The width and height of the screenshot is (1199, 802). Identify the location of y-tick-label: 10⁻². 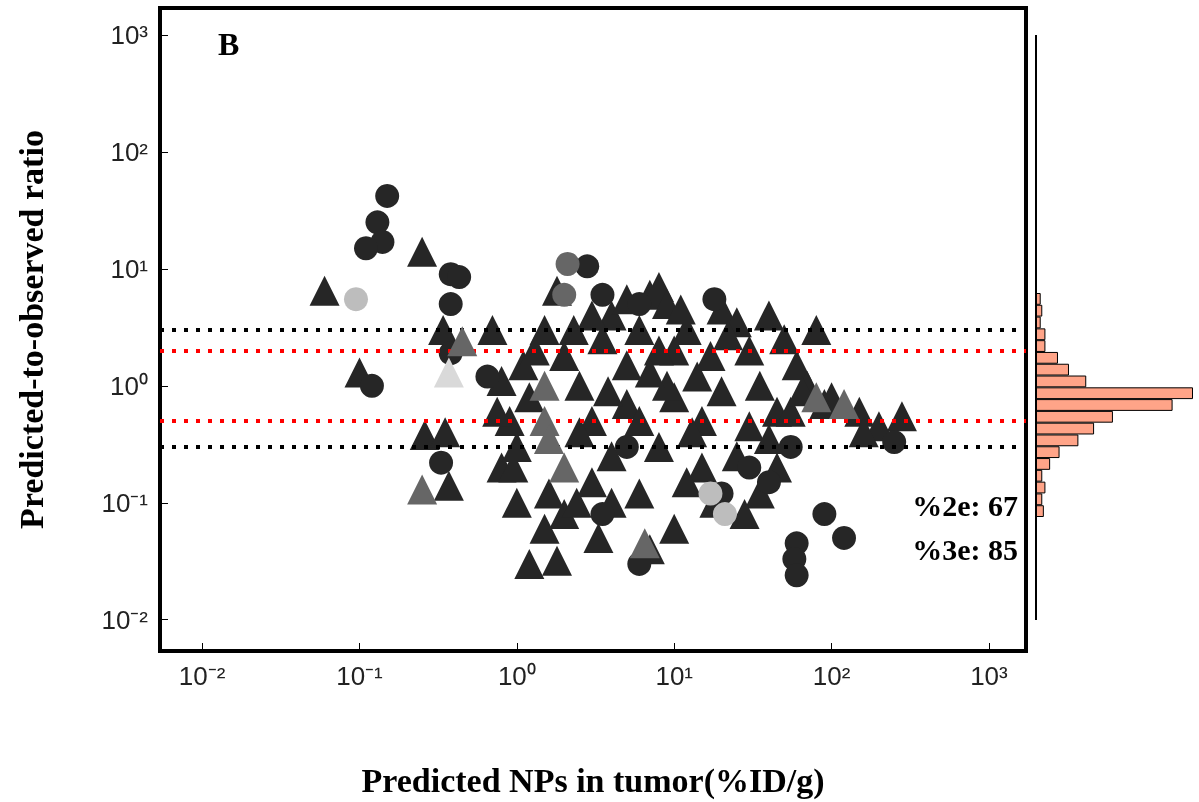
(125, 619).